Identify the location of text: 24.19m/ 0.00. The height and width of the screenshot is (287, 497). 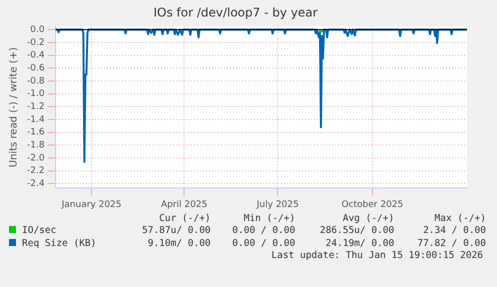
(360, 243).